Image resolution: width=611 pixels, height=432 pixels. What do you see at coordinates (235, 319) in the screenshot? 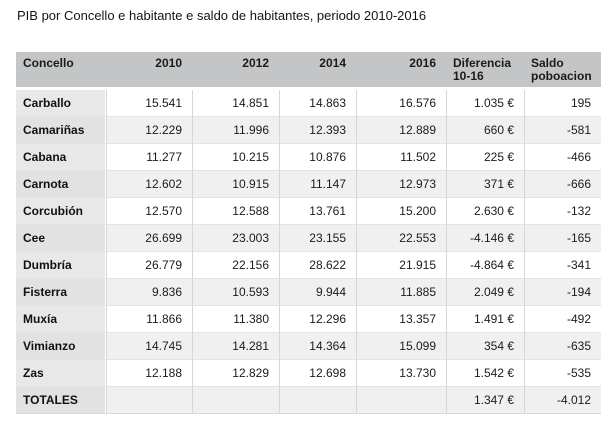
I see `cell-2012: 11.380` at bounding box center [235, 319].